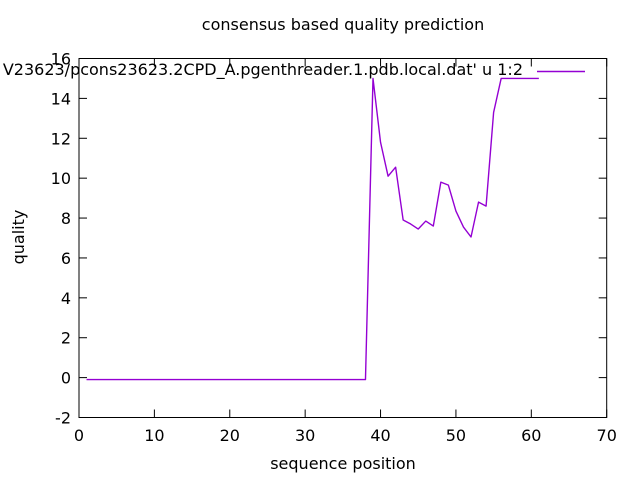 This screenshot has width=640, height=480. Describe the element at coordinates (456, 435) in the screenshot. I see `x-tick-label: 50` at that location.